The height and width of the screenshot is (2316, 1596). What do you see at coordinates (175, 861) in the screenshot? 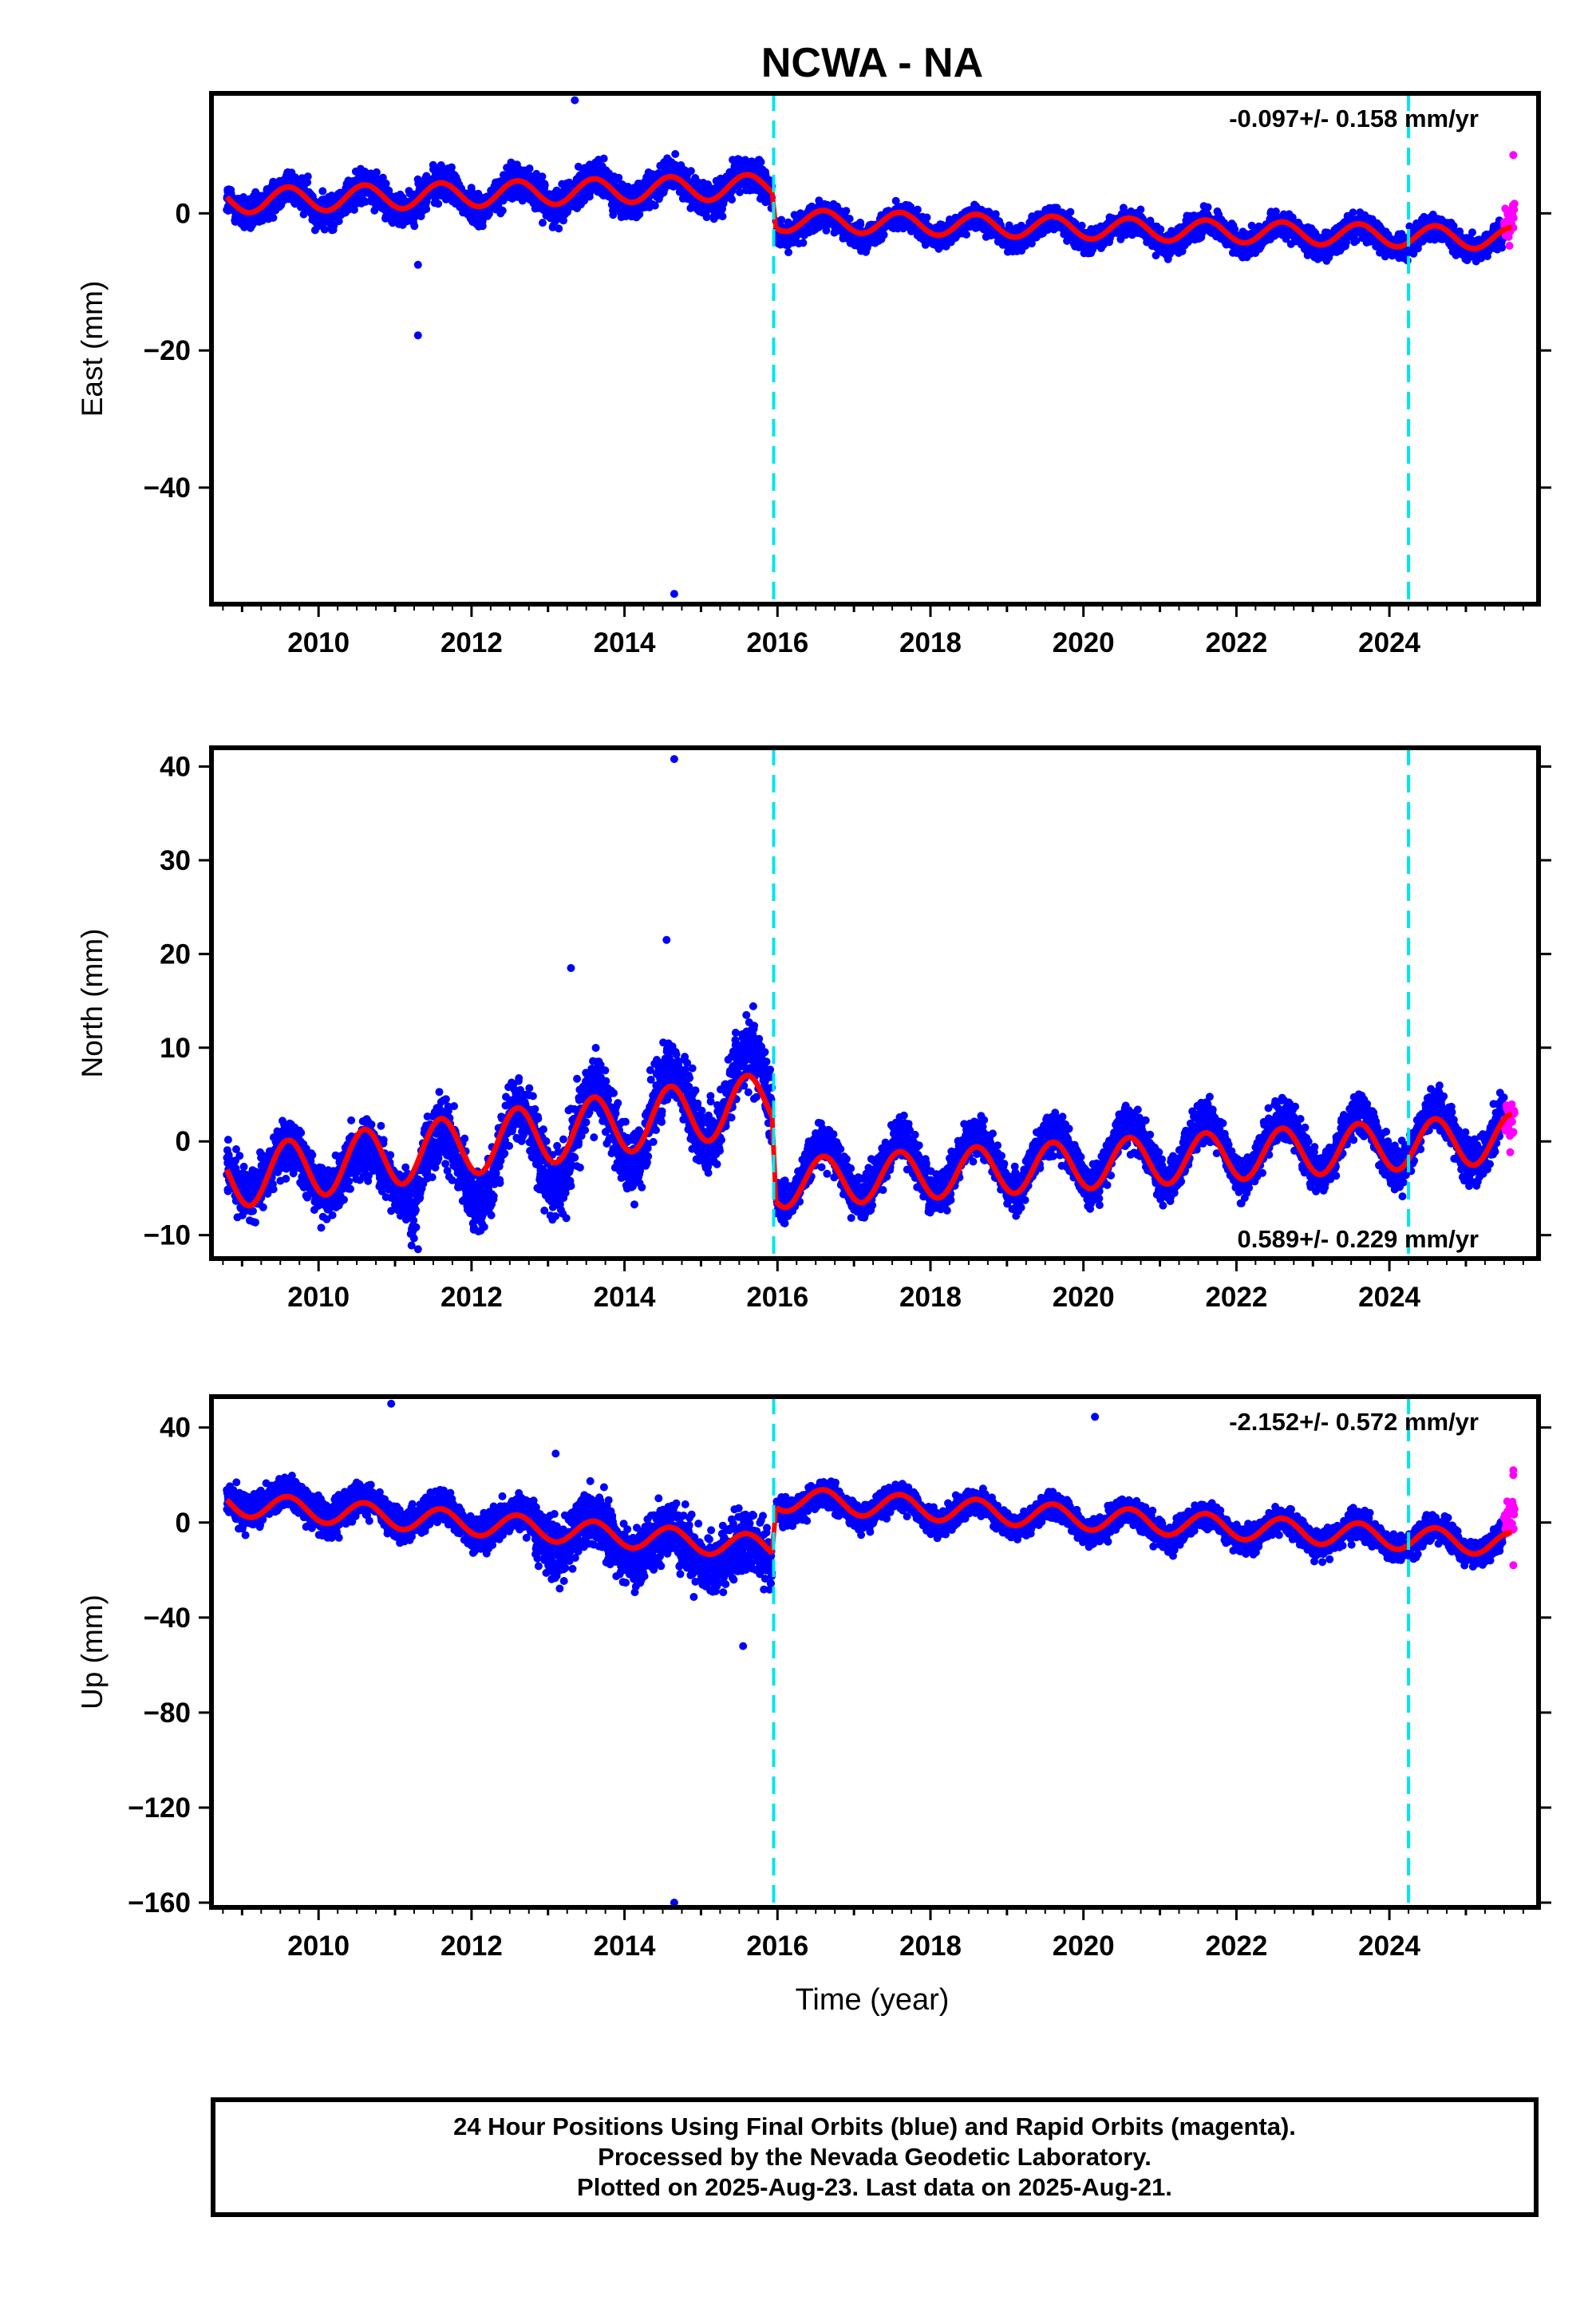
I see `y-tick-label: 30` at bounding box center [175, 861].